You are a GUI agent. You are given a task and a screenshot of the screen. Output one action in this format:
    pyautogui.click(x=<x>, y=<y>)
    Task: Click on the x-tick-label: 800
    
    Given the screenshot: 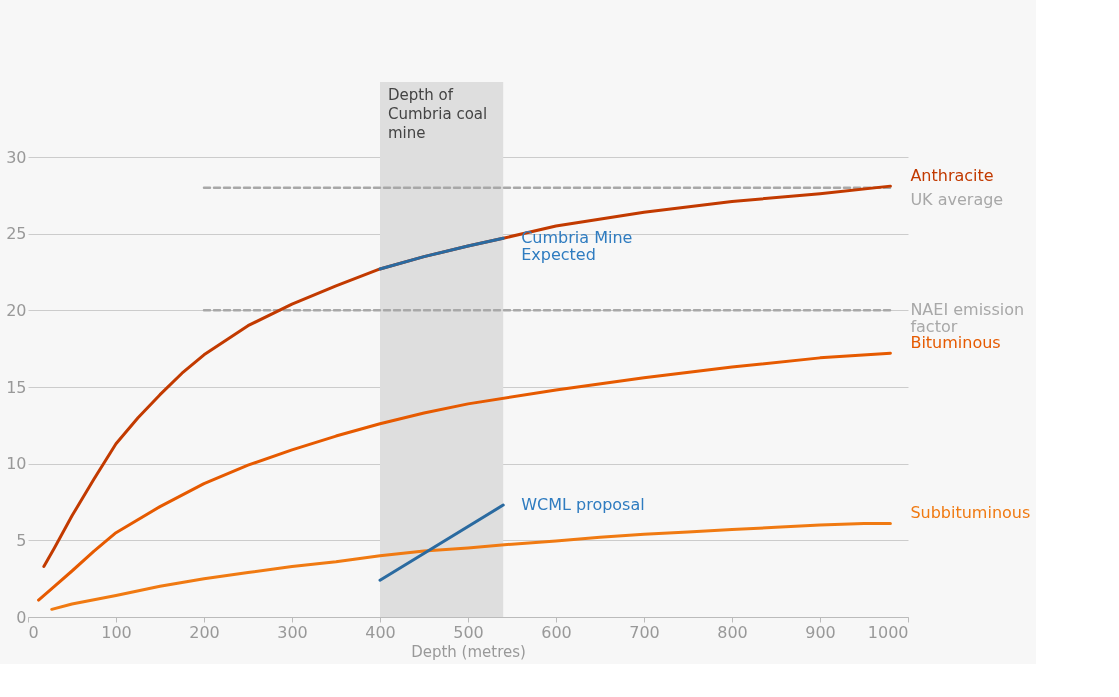 What is the action you would take?
    pyautogui.click(x=732, y=632)
    